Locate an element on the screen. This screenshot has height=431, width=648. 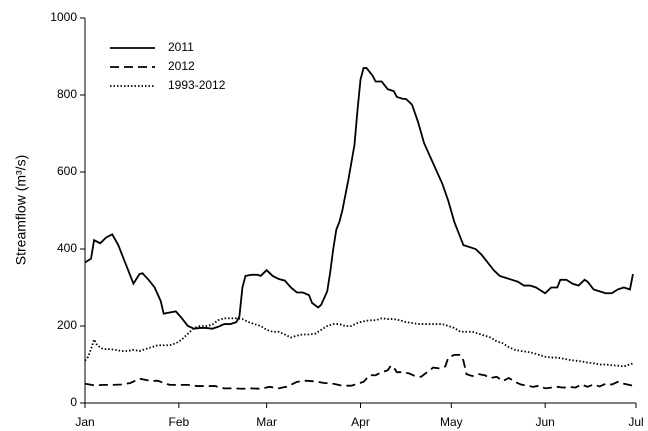
x-tick-label: May is located at coordinates (451, 422).